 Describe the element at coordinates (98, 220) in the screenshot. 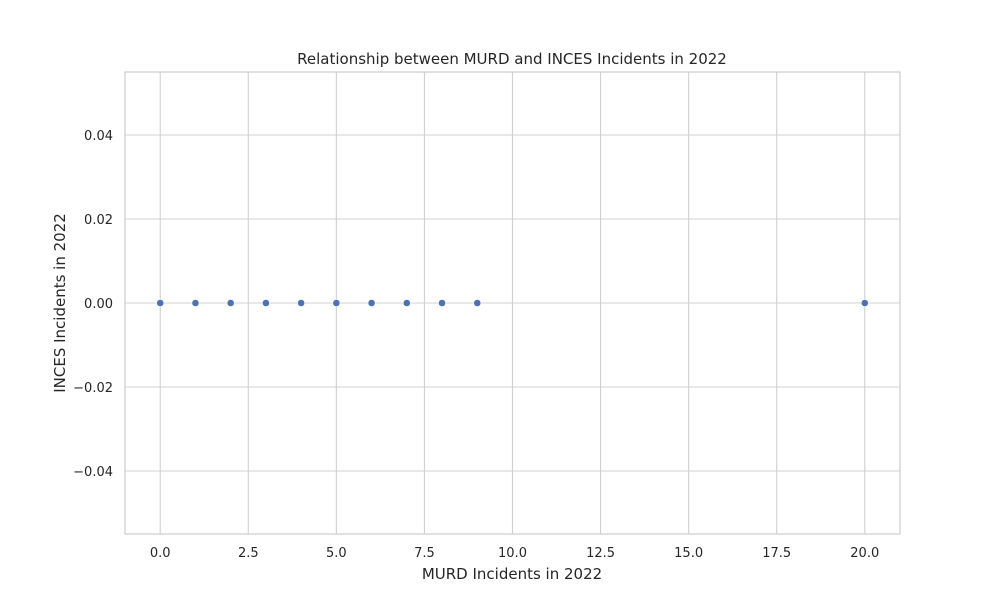

I see `y-tick-label: 0.02` at that location.